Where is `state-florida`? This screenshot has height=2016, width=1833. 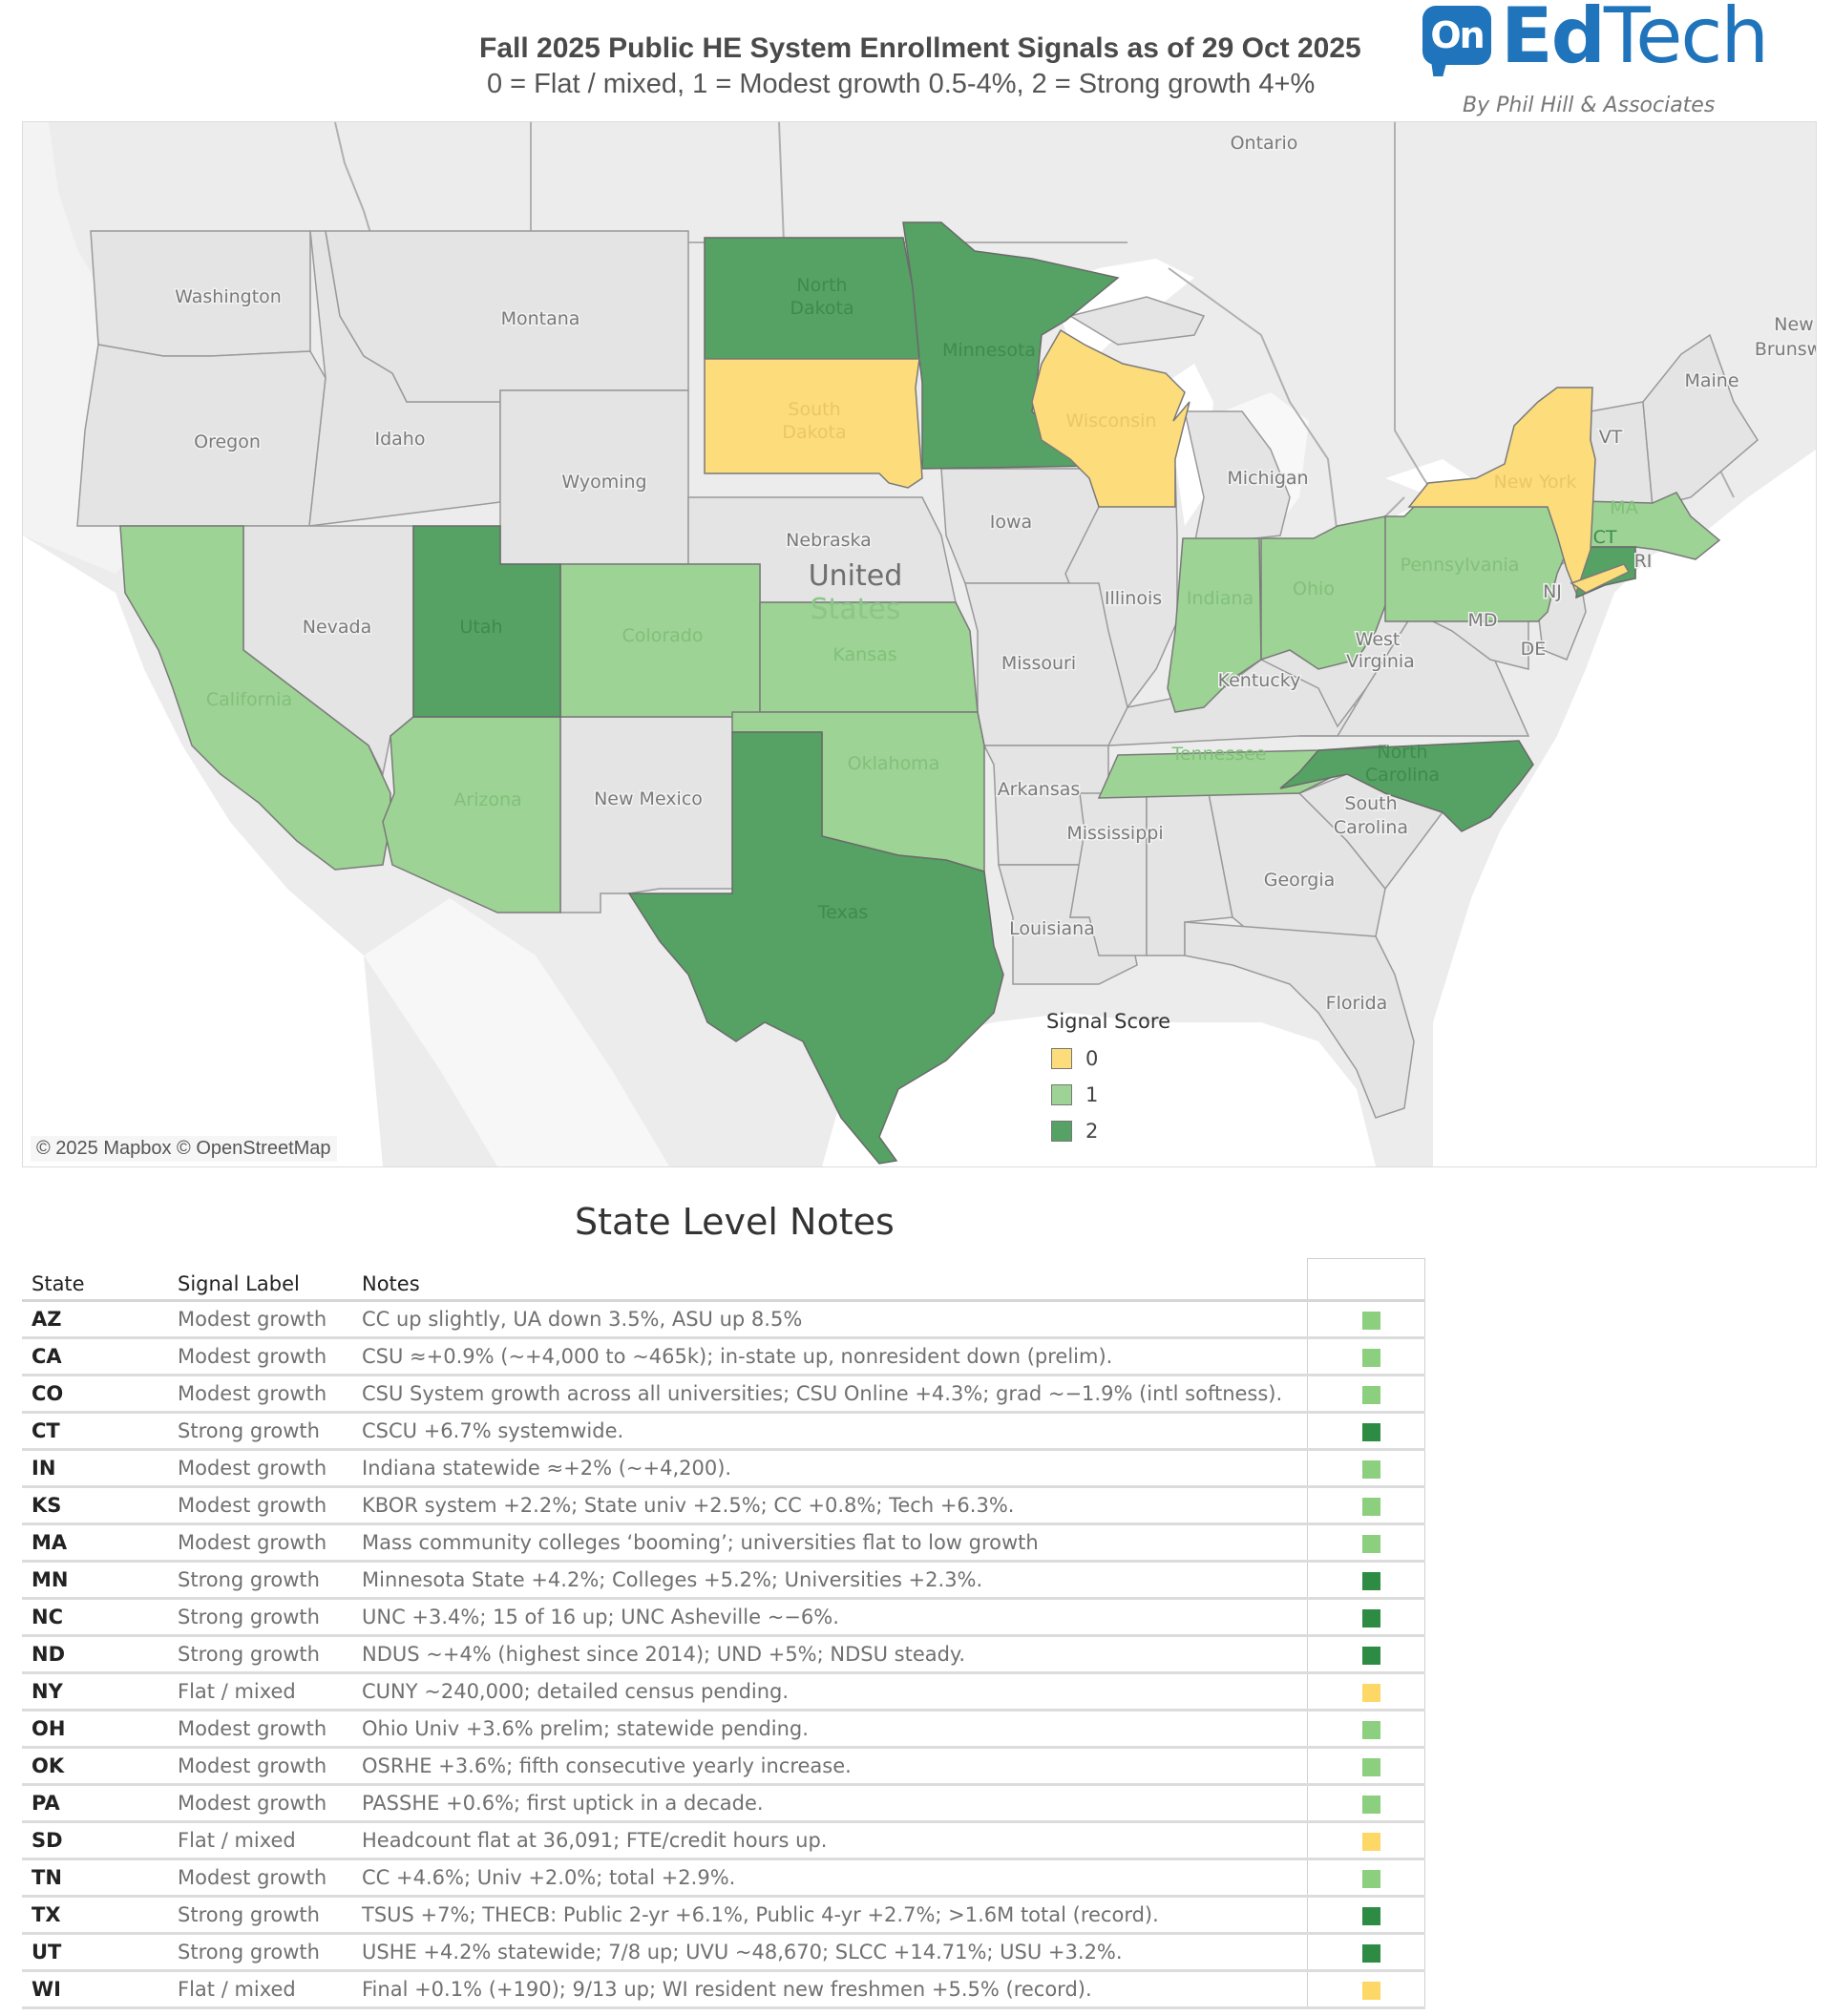 state-florida is located at coordinates (1299, 1020).